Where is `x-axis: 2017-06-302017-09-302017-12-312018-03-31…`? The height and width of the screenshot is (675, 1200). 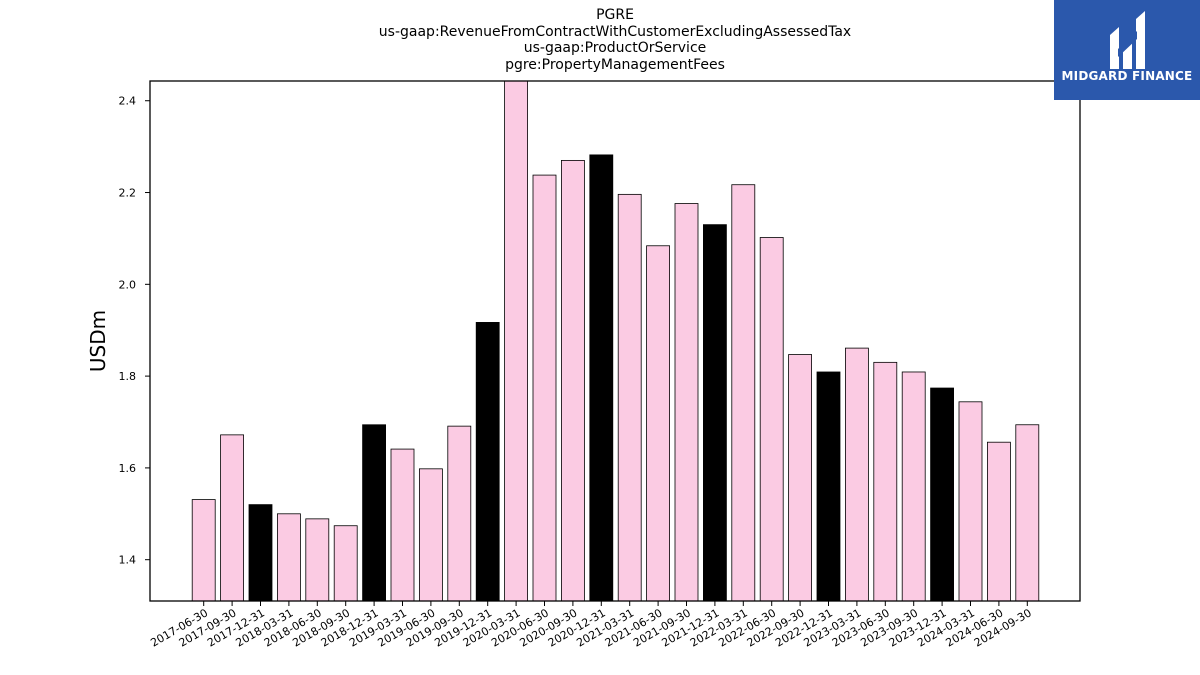 x-axis: 2017-06-302017-09-302017-12-312018-03-31… is located at coordinates (591, 625).